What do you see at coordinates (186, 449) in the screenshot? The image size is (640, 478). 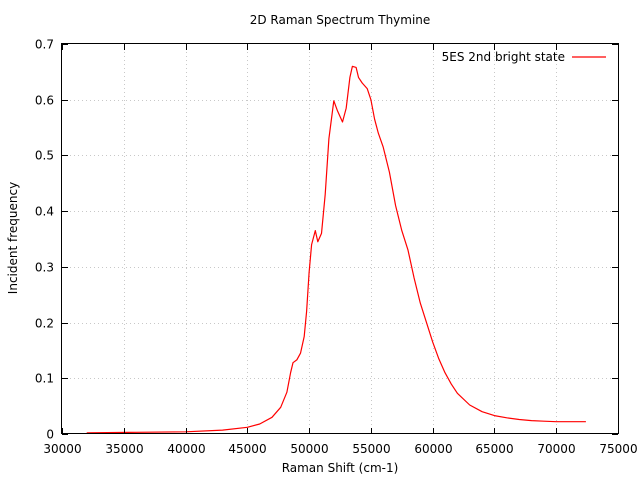 I see `x-tick-label: 40000` at bounding box center [186, 449].